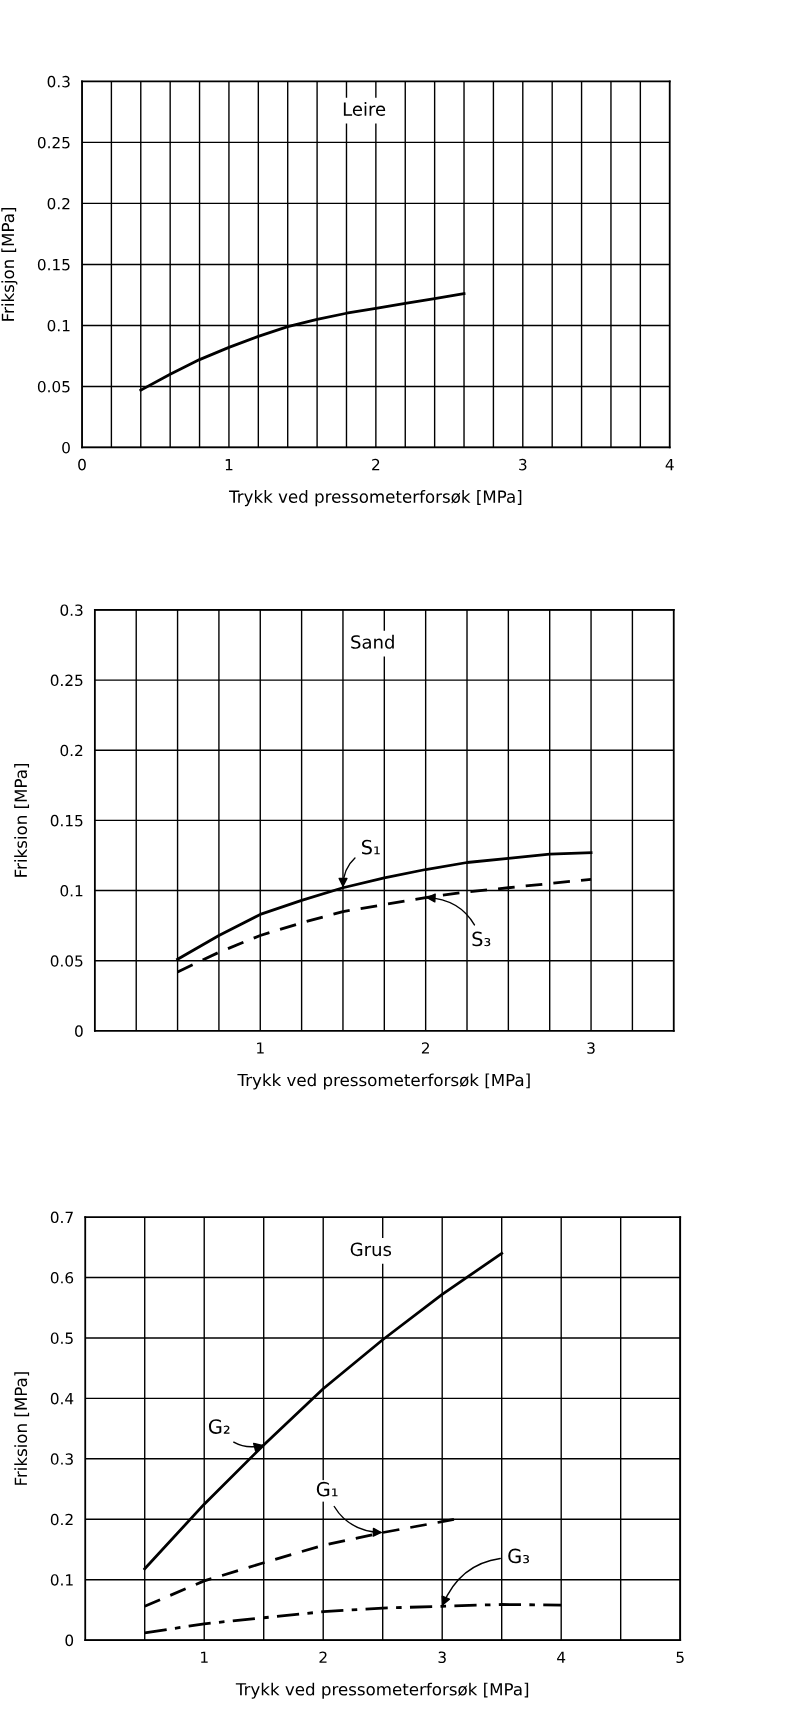 Image resolution: width=804 pixels, height=1721 pixels. Describe the element at coordinates (481, 939) in the screenshot. I see `text: S₃` at that location.